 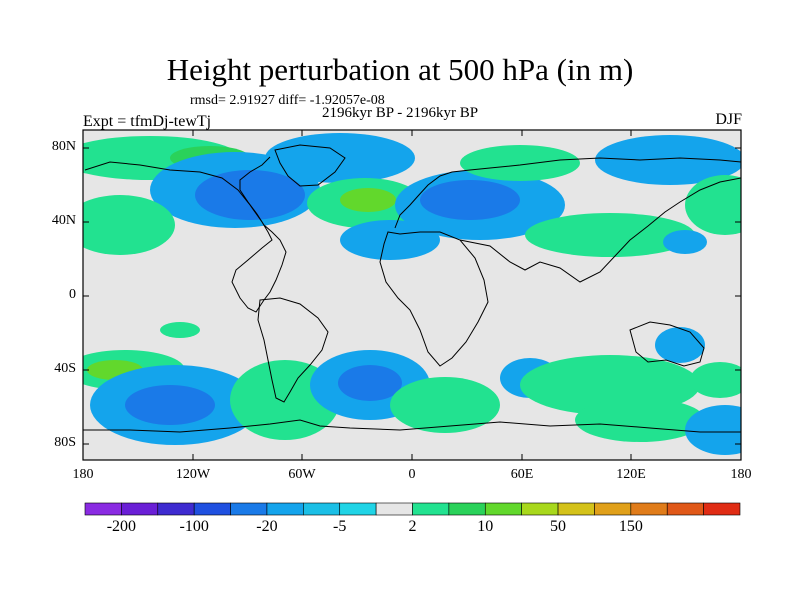 What do you see at coordinates (368, 200) in the screenshot?
I see `anomaly-positive-mid-atlantic-core` at bounding box center [368, 200].